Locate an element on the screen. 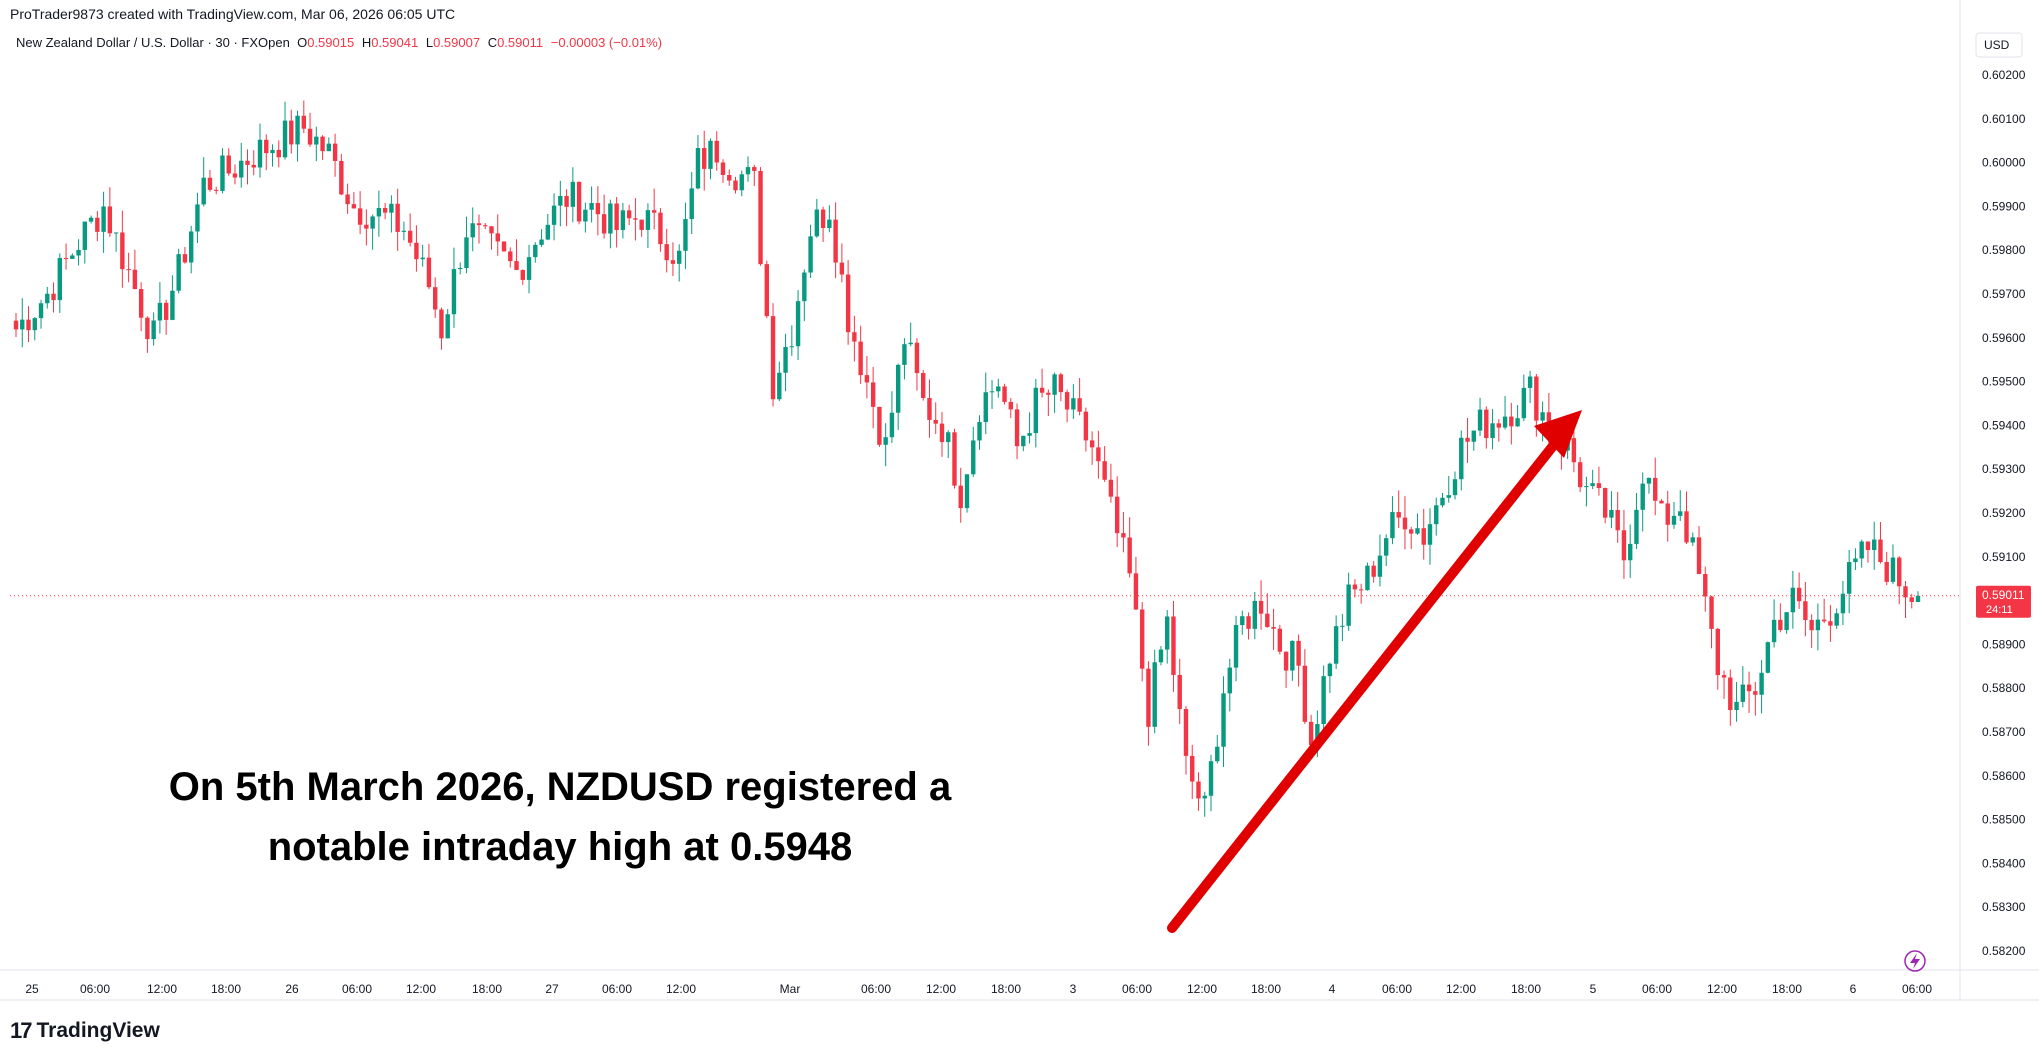  low-label: L is located at coordinates (429, 42).